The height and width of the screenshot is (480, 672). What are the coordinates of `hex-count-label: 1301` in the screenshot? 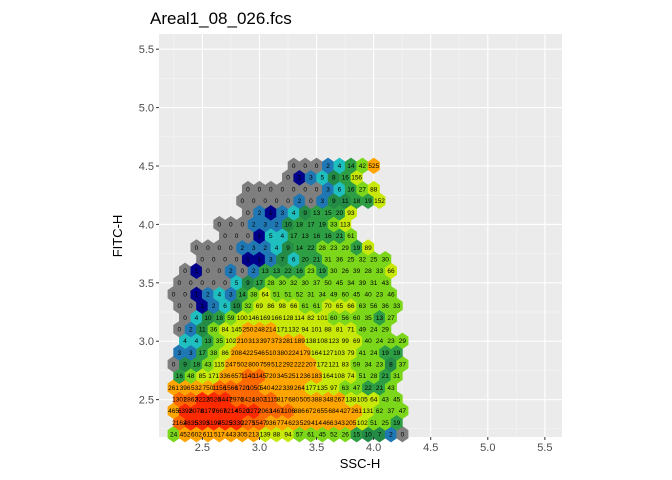 It's located at (179, 399).